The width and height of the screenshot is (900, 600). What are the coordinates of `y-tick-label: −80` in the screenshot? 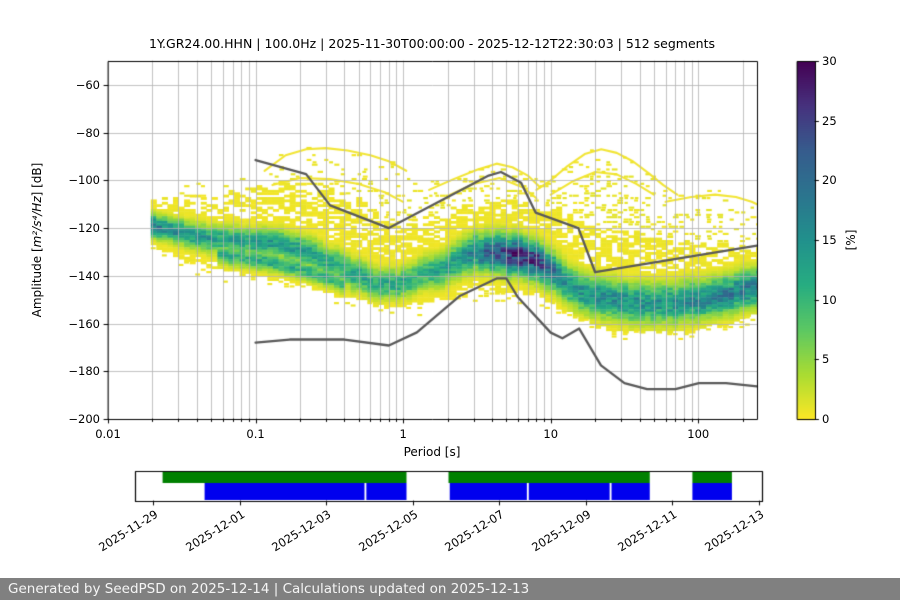 It's located at (87, 132).